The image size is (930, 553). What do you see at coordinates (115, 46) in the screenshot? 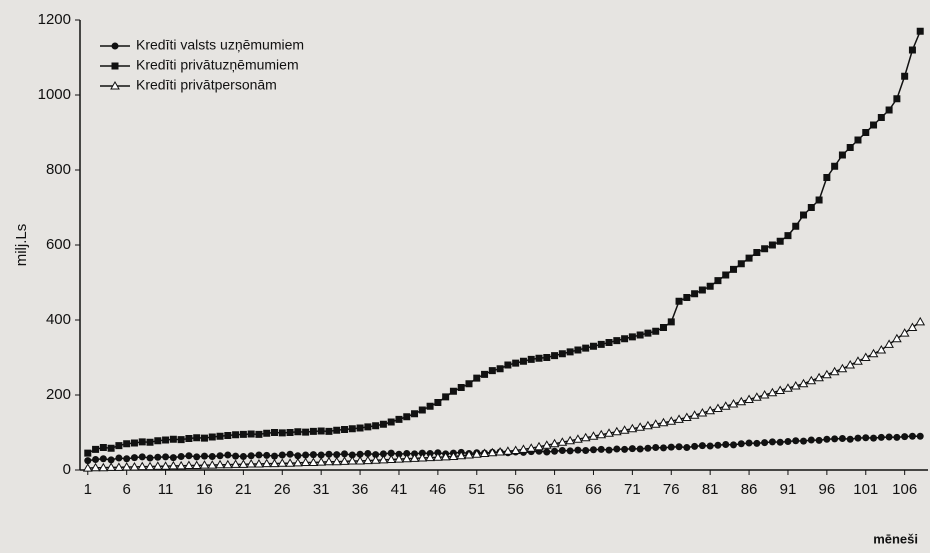
I see `legend-marker` at bounding box center [115, 46].